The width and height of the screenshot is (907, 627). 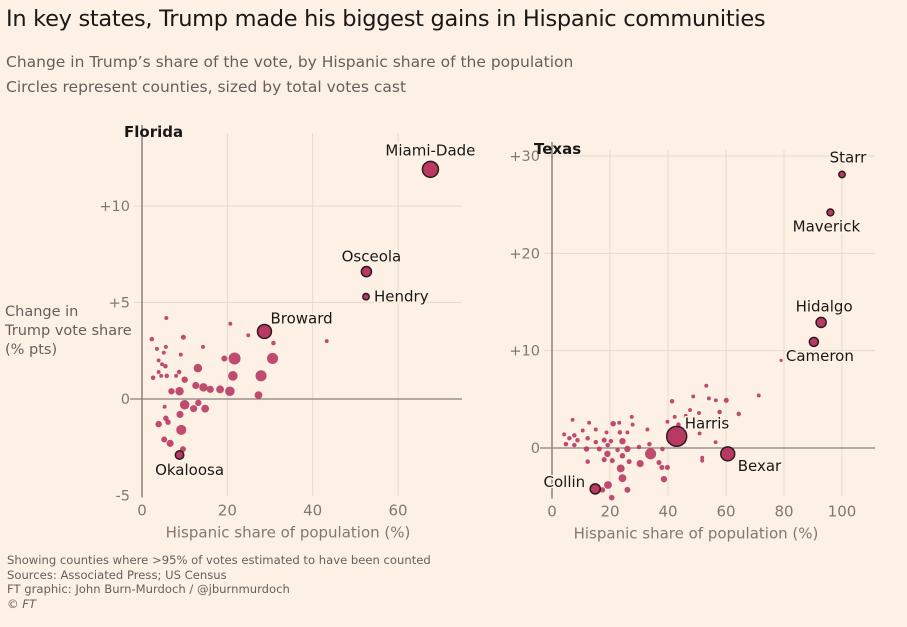 What do you see at coordinates (783, 512) in the screenshot?
I see `x-tick-label: 80` at bounding box center [783, 512].